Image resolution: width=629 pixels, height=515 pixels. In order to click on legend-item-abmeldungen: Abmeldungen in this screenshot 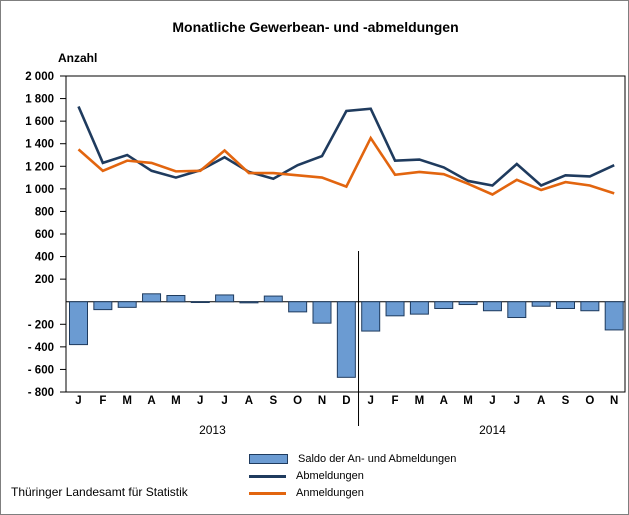, I will do `click(352, 476)`.